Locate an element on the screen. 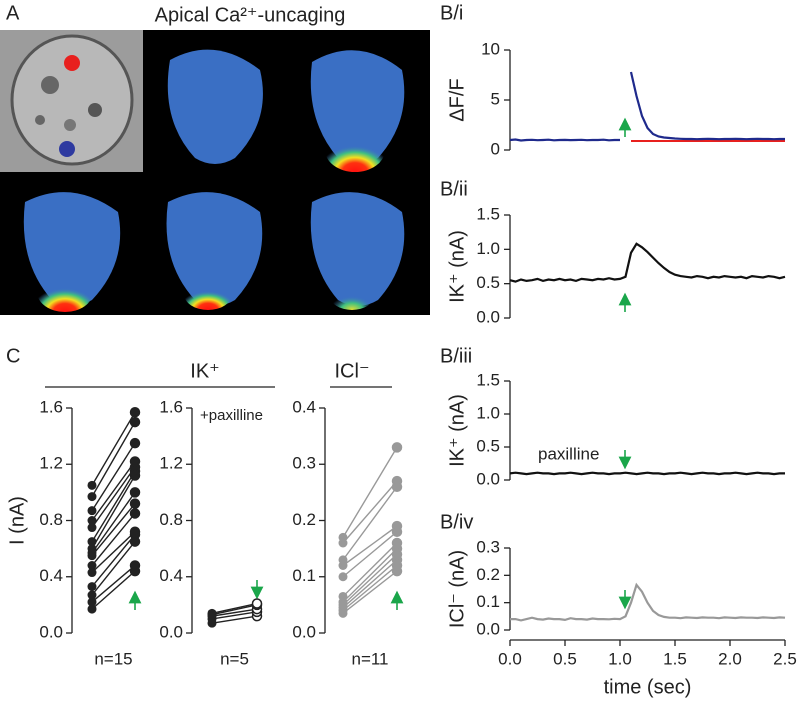 The width and height of the screenshot is (800, 701). y-axis-label: I (nA) is located at coordinates (17, 520).